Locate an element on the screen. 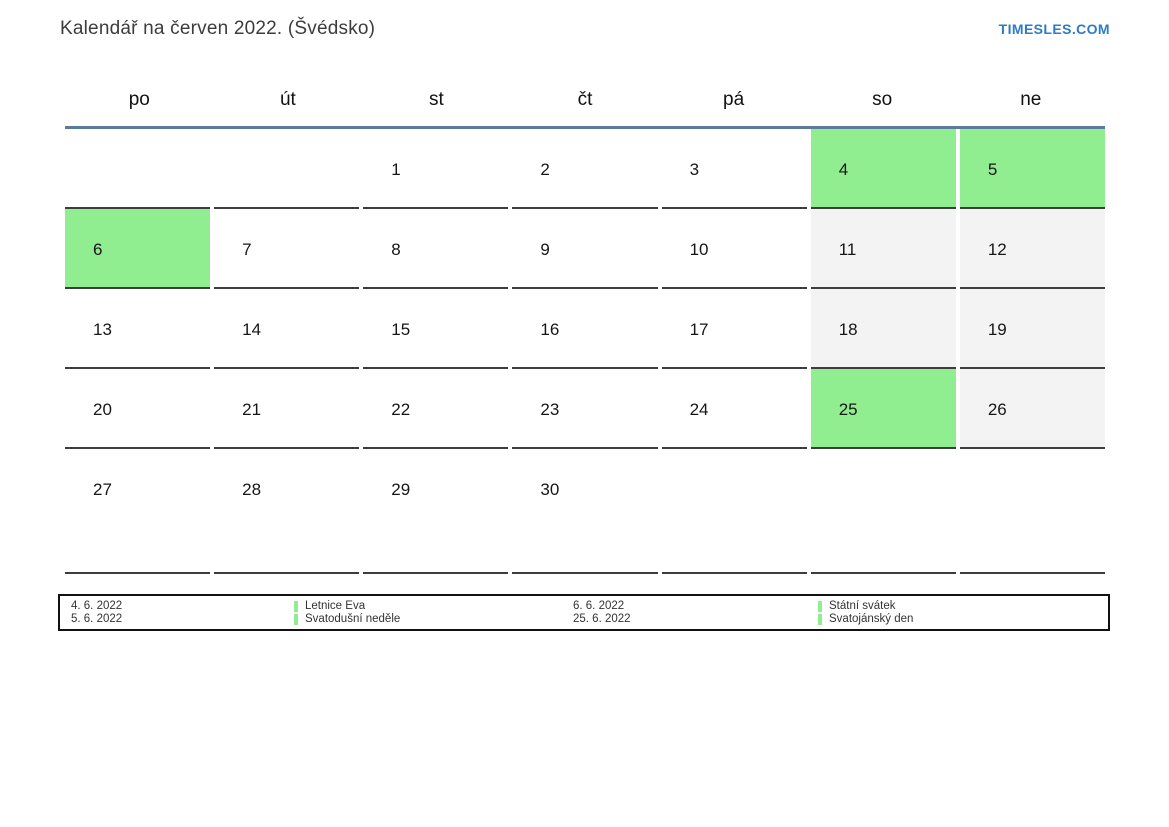  week-row: 13 14 15 16 17 18 19 is located at coordinates (585, 329).